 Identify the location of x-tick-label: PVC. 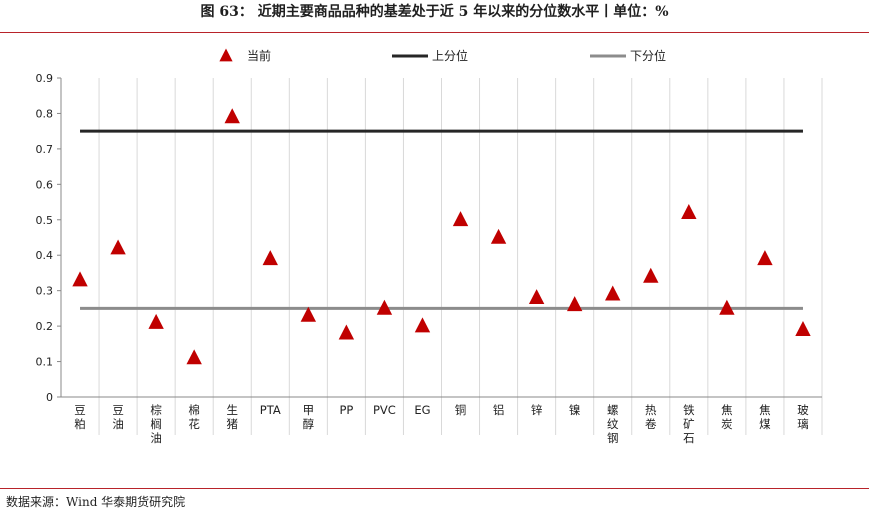
(384, 410).